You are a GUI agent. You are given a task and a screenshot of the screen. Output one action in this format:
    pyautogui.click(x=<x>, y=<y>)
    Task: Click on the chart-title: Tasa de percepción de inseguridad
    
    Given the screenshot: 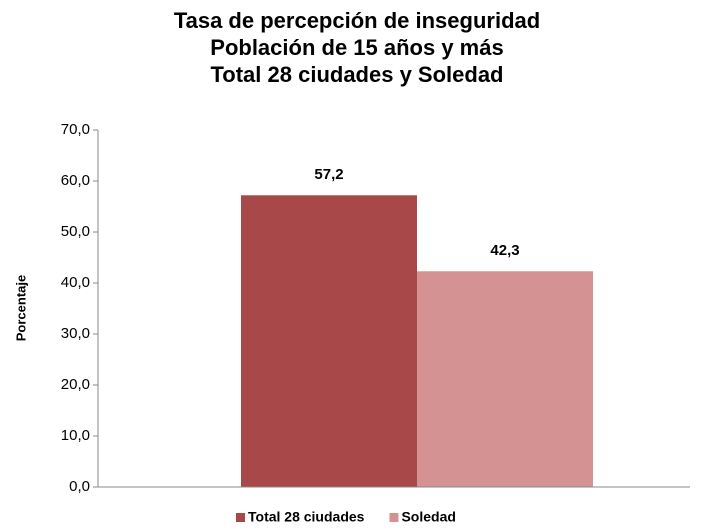 What is the action you would take?
    pyautogui.click(x=357, y=20)
    